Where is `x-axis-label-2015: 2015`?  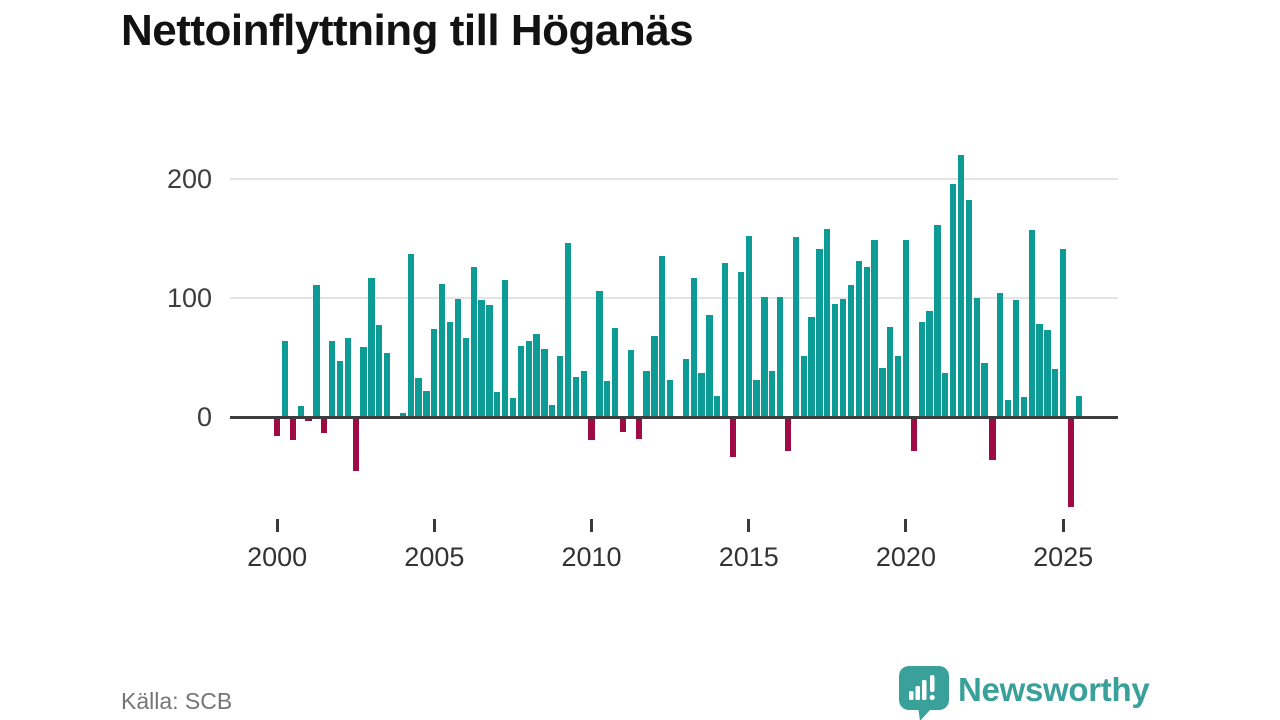
x-axis-label-2015: 2015 is located at coordinates (748, 557).